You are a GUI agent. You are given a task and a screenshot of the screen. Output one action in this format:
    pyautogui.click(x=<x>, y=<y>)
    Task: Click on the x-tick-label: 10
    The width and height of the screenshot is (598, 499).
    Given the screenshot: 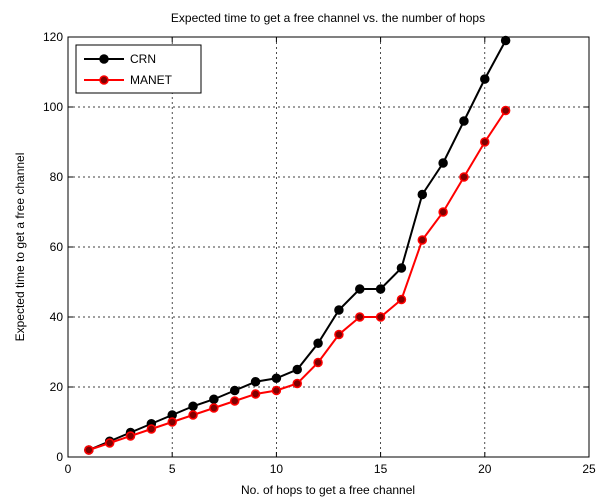 What is the action you would take?
    pyautogui.click(x=277, y=469)
    